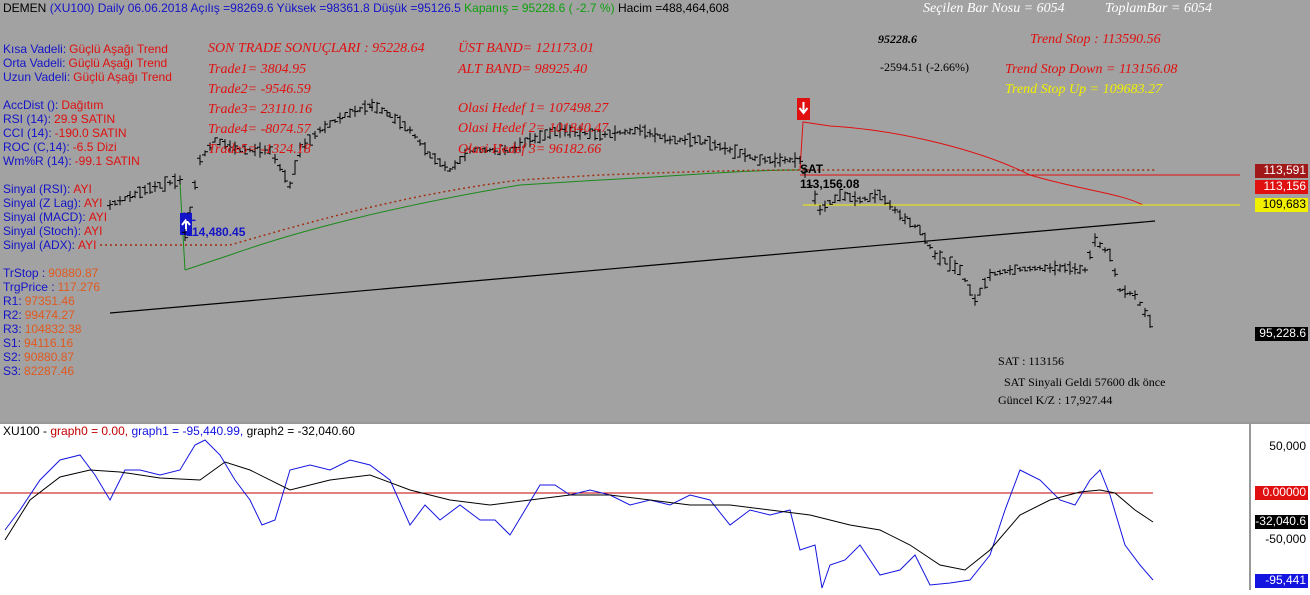 The width and height of the screenshot is (1310, 595). What do you see at coordinates (39, 315) in the screenshot?
I see `levels-row: R2: 99474.27` at bounding box center [39, 315].